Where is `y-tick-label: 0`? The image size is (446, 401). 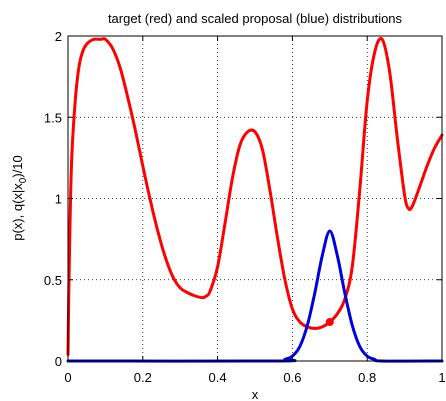 y-tick-label: 0 is located at coordinates (58, 361).